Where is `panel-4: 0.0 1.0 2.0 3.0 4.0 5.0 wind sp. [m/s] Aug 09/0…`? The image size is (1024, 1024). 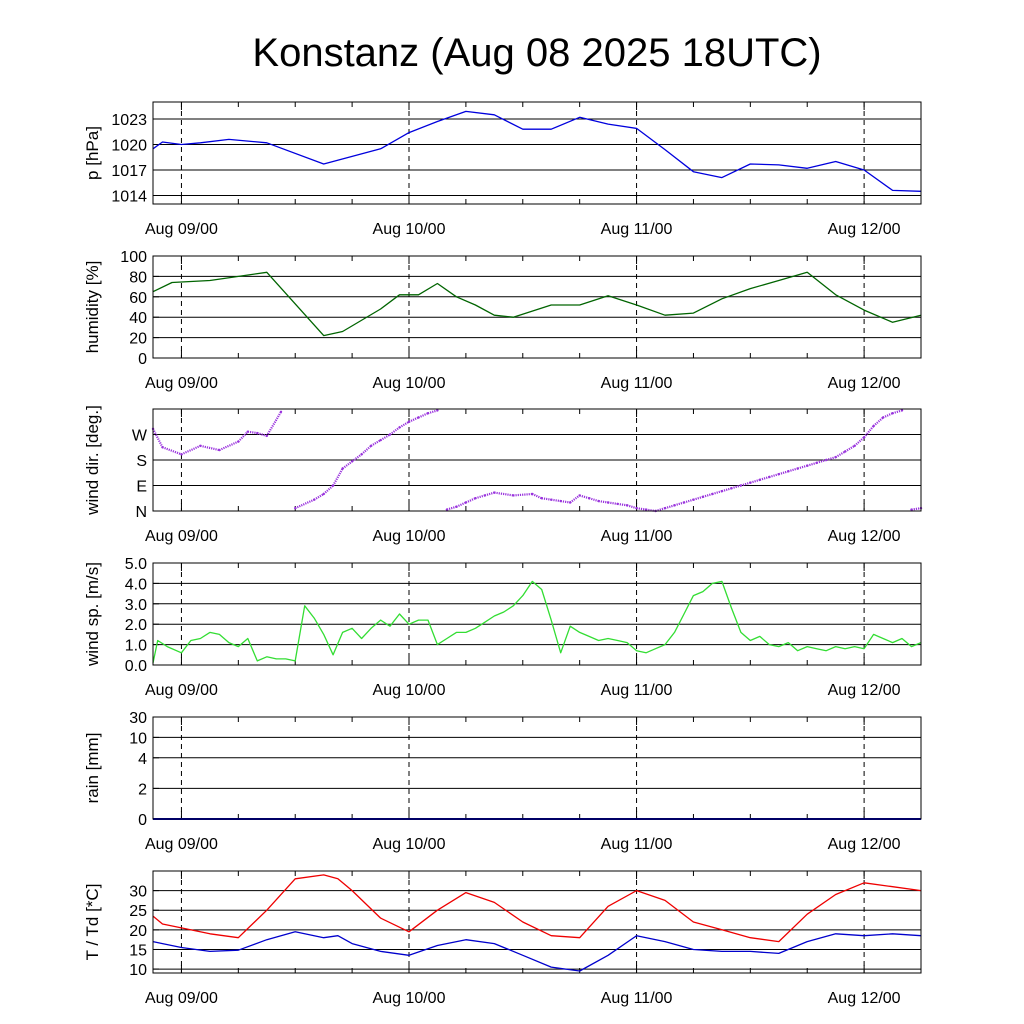 panel-4: 0.0 1.0 2.0 3.0 4.0 5.0 wind sp. [m/s] Aug 09/0… is located at coordinates (502, 627).